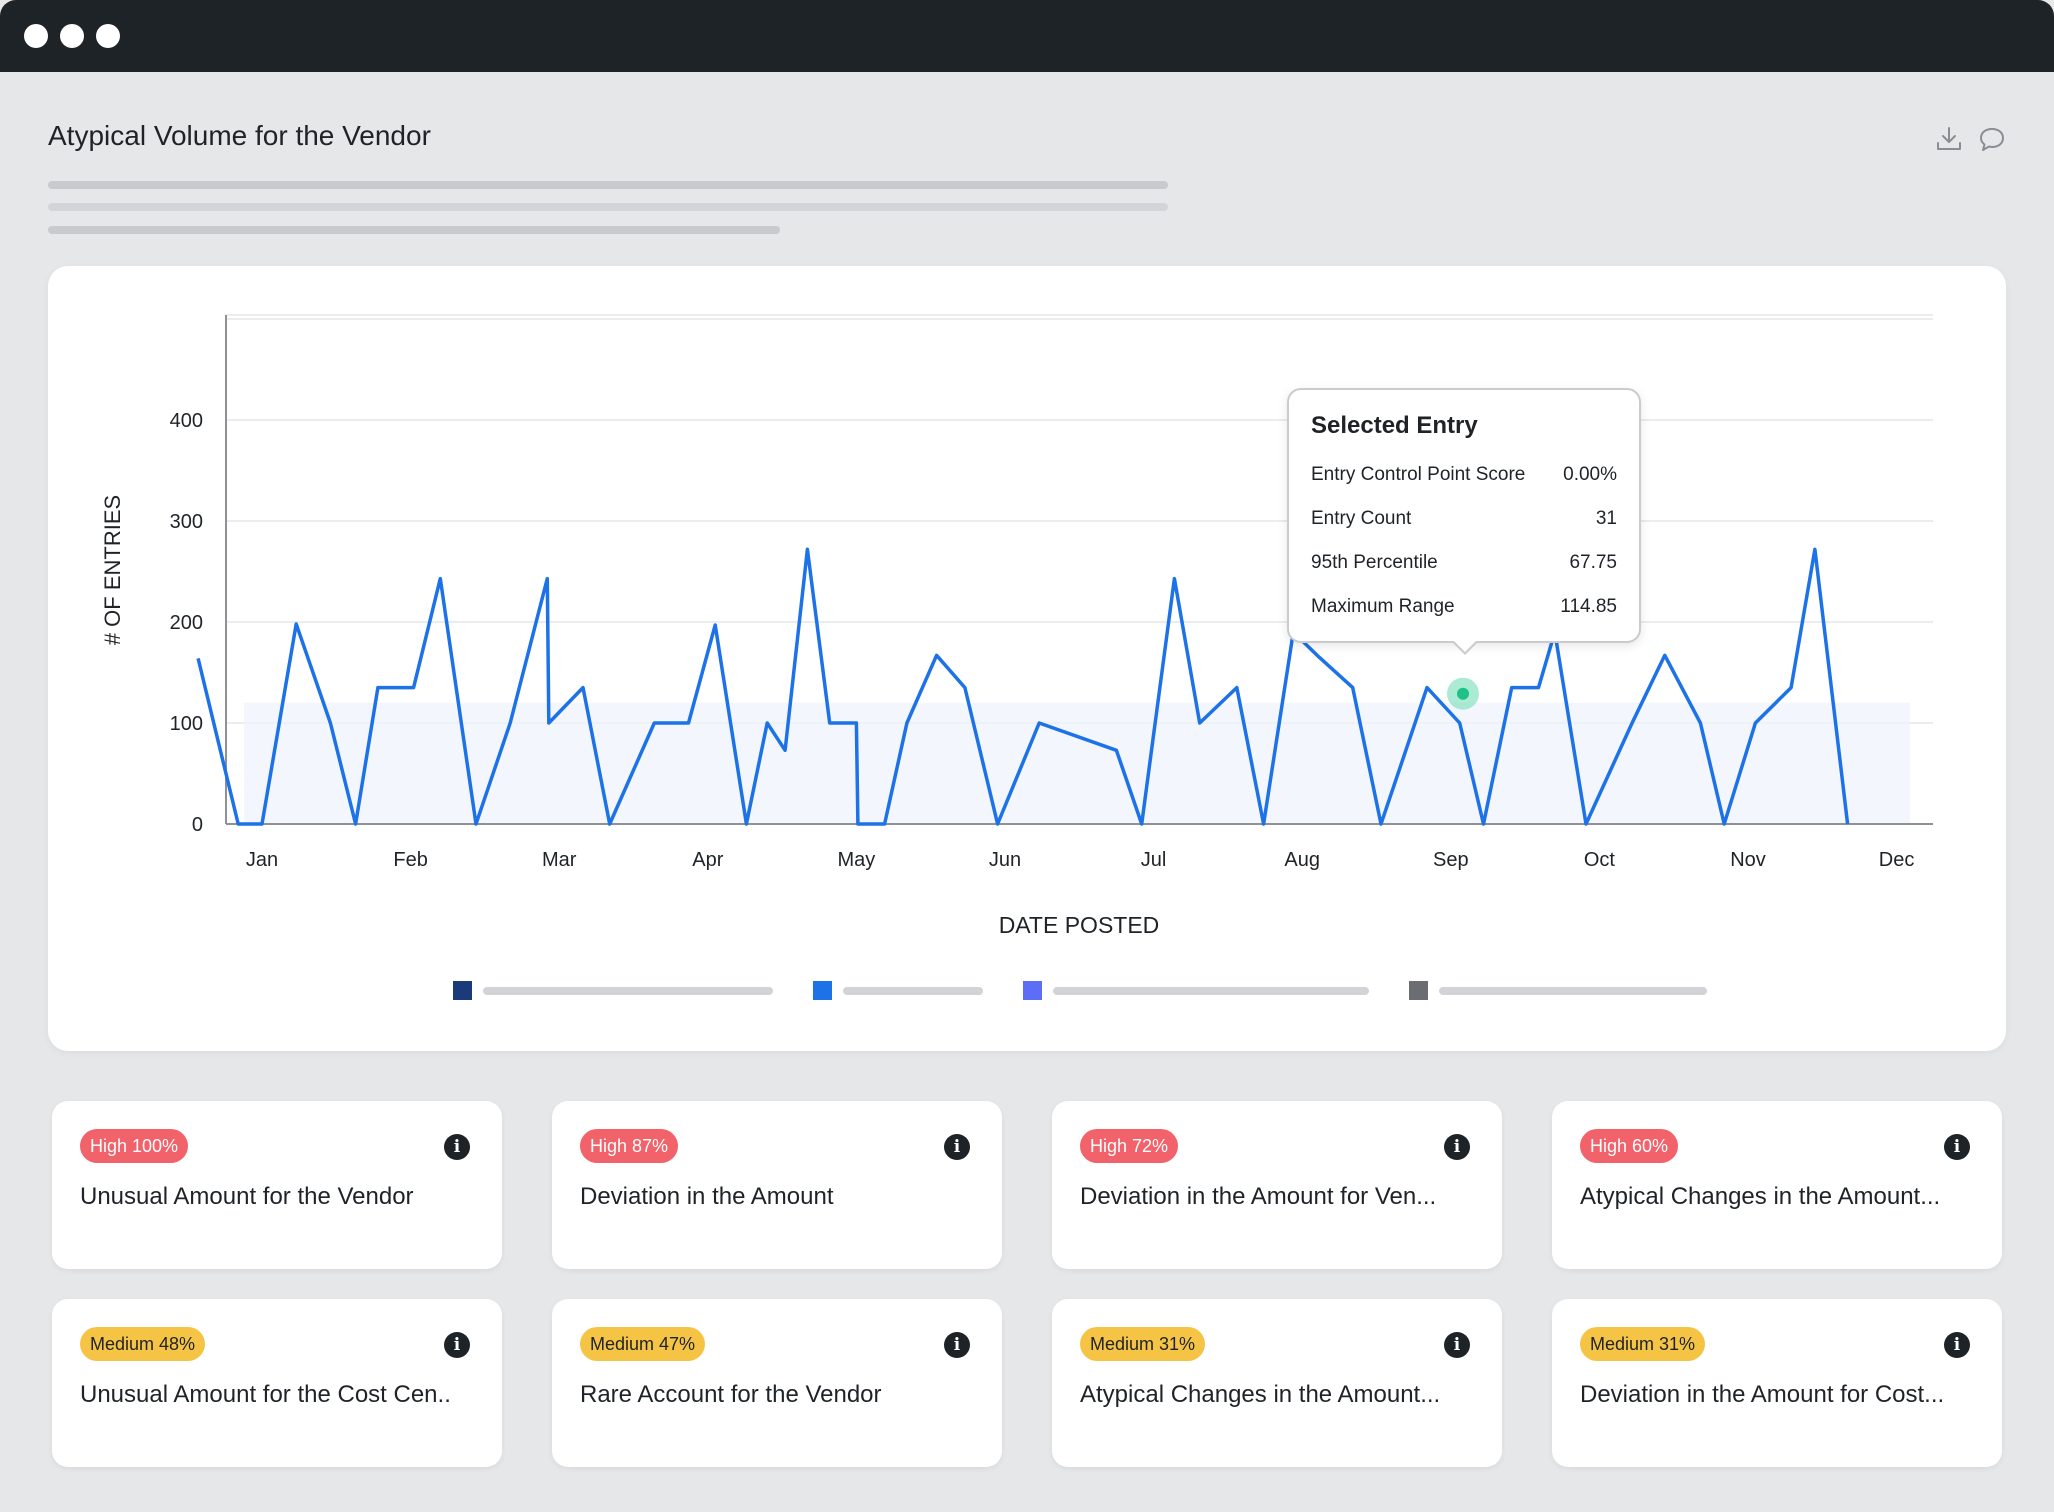 The height and width of the screenshot is (1512, 2054). Describe the element at coordinates (134, 1146) in the screenshot. I see `risk-badge: High 100%` at that location.